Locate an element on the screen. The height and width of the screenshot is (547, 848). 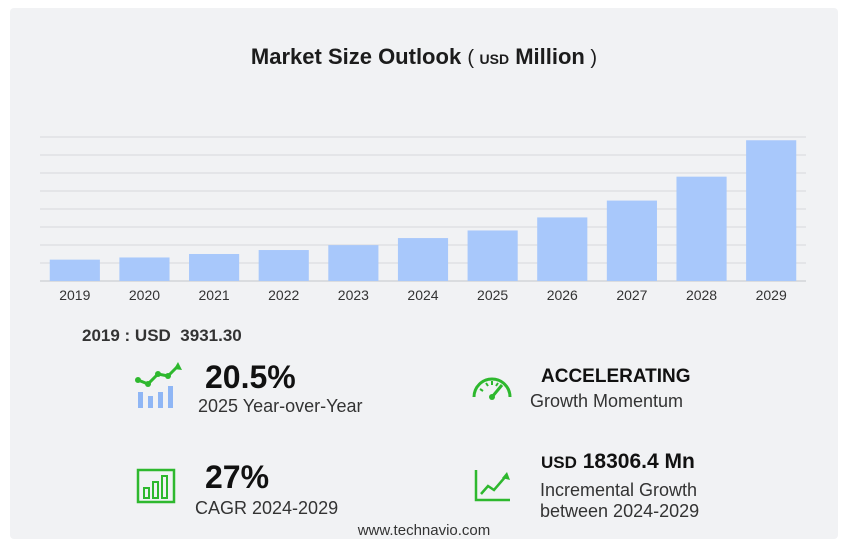
bar-2027 is located at coordinates (631, 240).